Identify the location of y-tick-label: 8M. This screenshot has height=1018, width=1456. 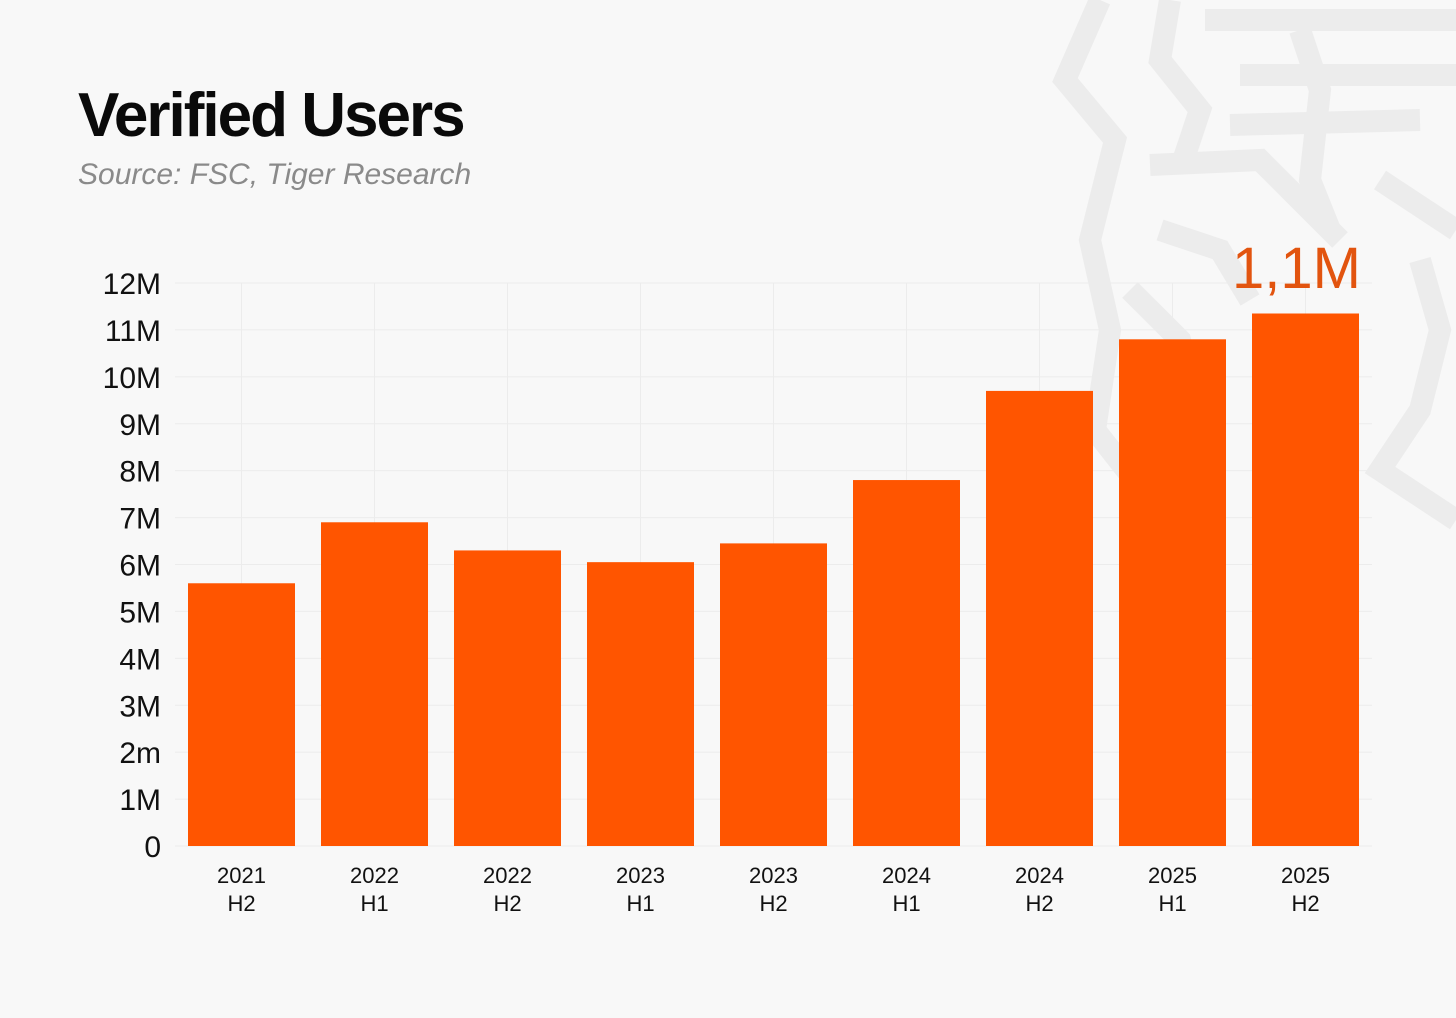
(140, 472).